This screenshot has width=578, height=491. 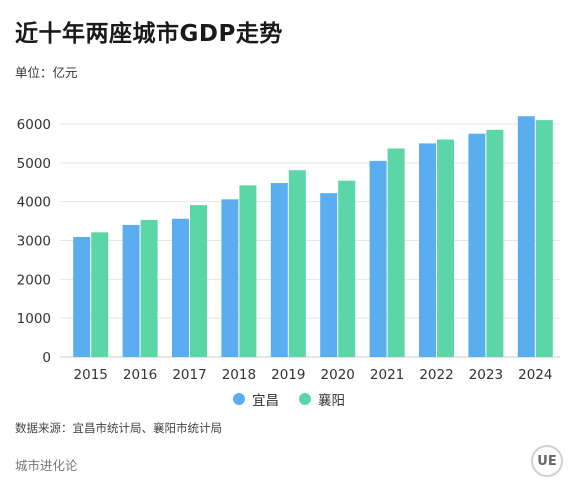 What do you see at coordinates (526, 236) in the screenshot?
I see `bar-yichang-2024` at bounding box center [526, 236].